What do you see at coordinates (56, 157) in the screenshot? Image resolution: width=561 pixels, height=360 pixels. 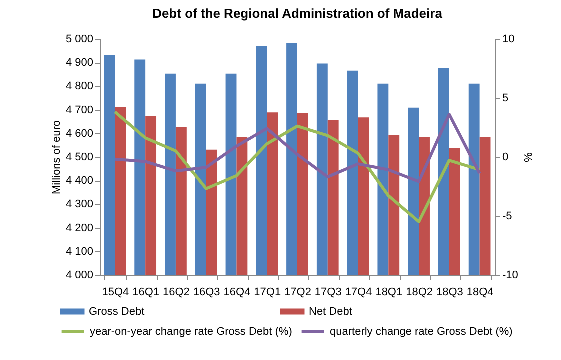 I see `y-axis-title: Millions of euro` at bounding box center [56, 157].